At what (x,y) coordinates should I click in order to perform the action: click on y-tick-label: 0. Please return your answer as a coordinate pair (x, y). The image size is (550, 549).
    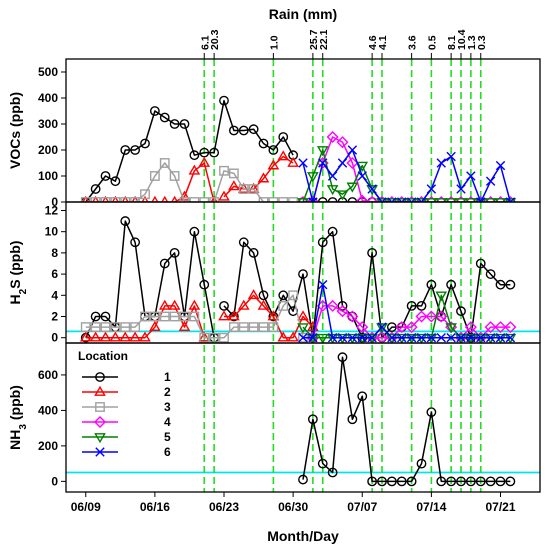
    Looking at the image, I should click on (54, 338).